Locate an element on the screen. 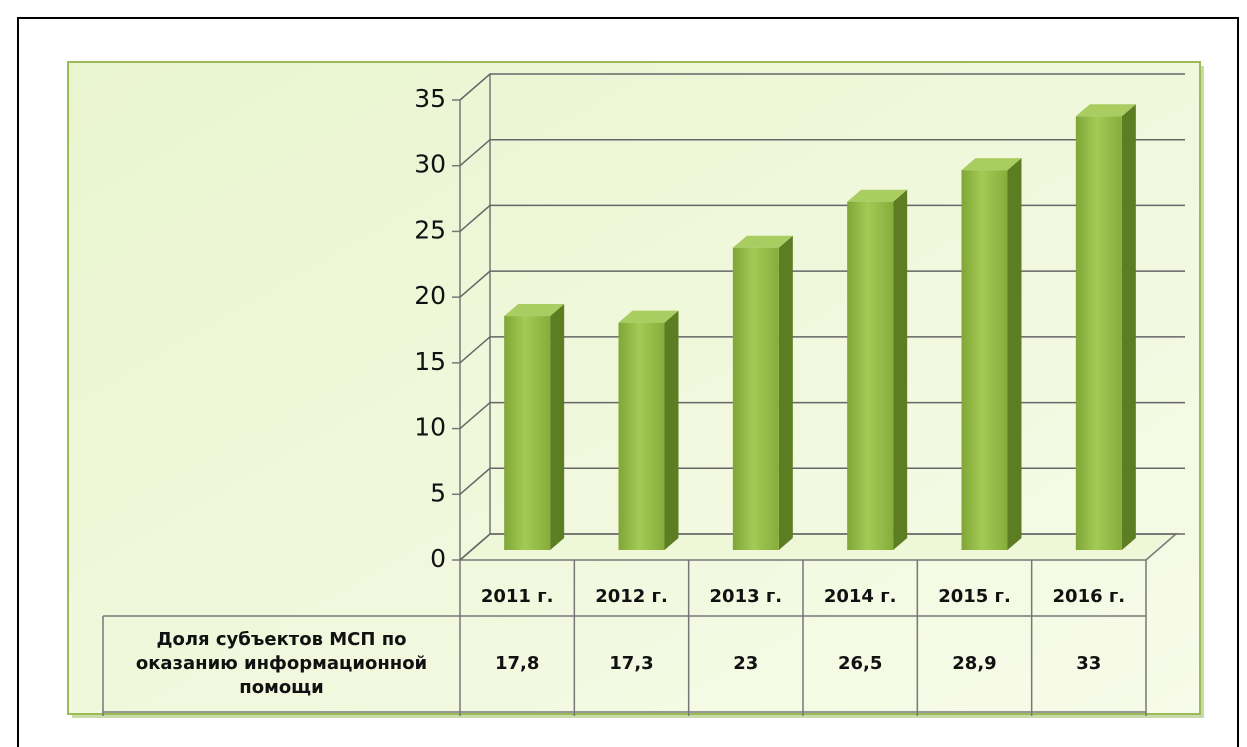 The image size is (1247, 747). y-tick-label: 30 is located at coordinates (430, 164).